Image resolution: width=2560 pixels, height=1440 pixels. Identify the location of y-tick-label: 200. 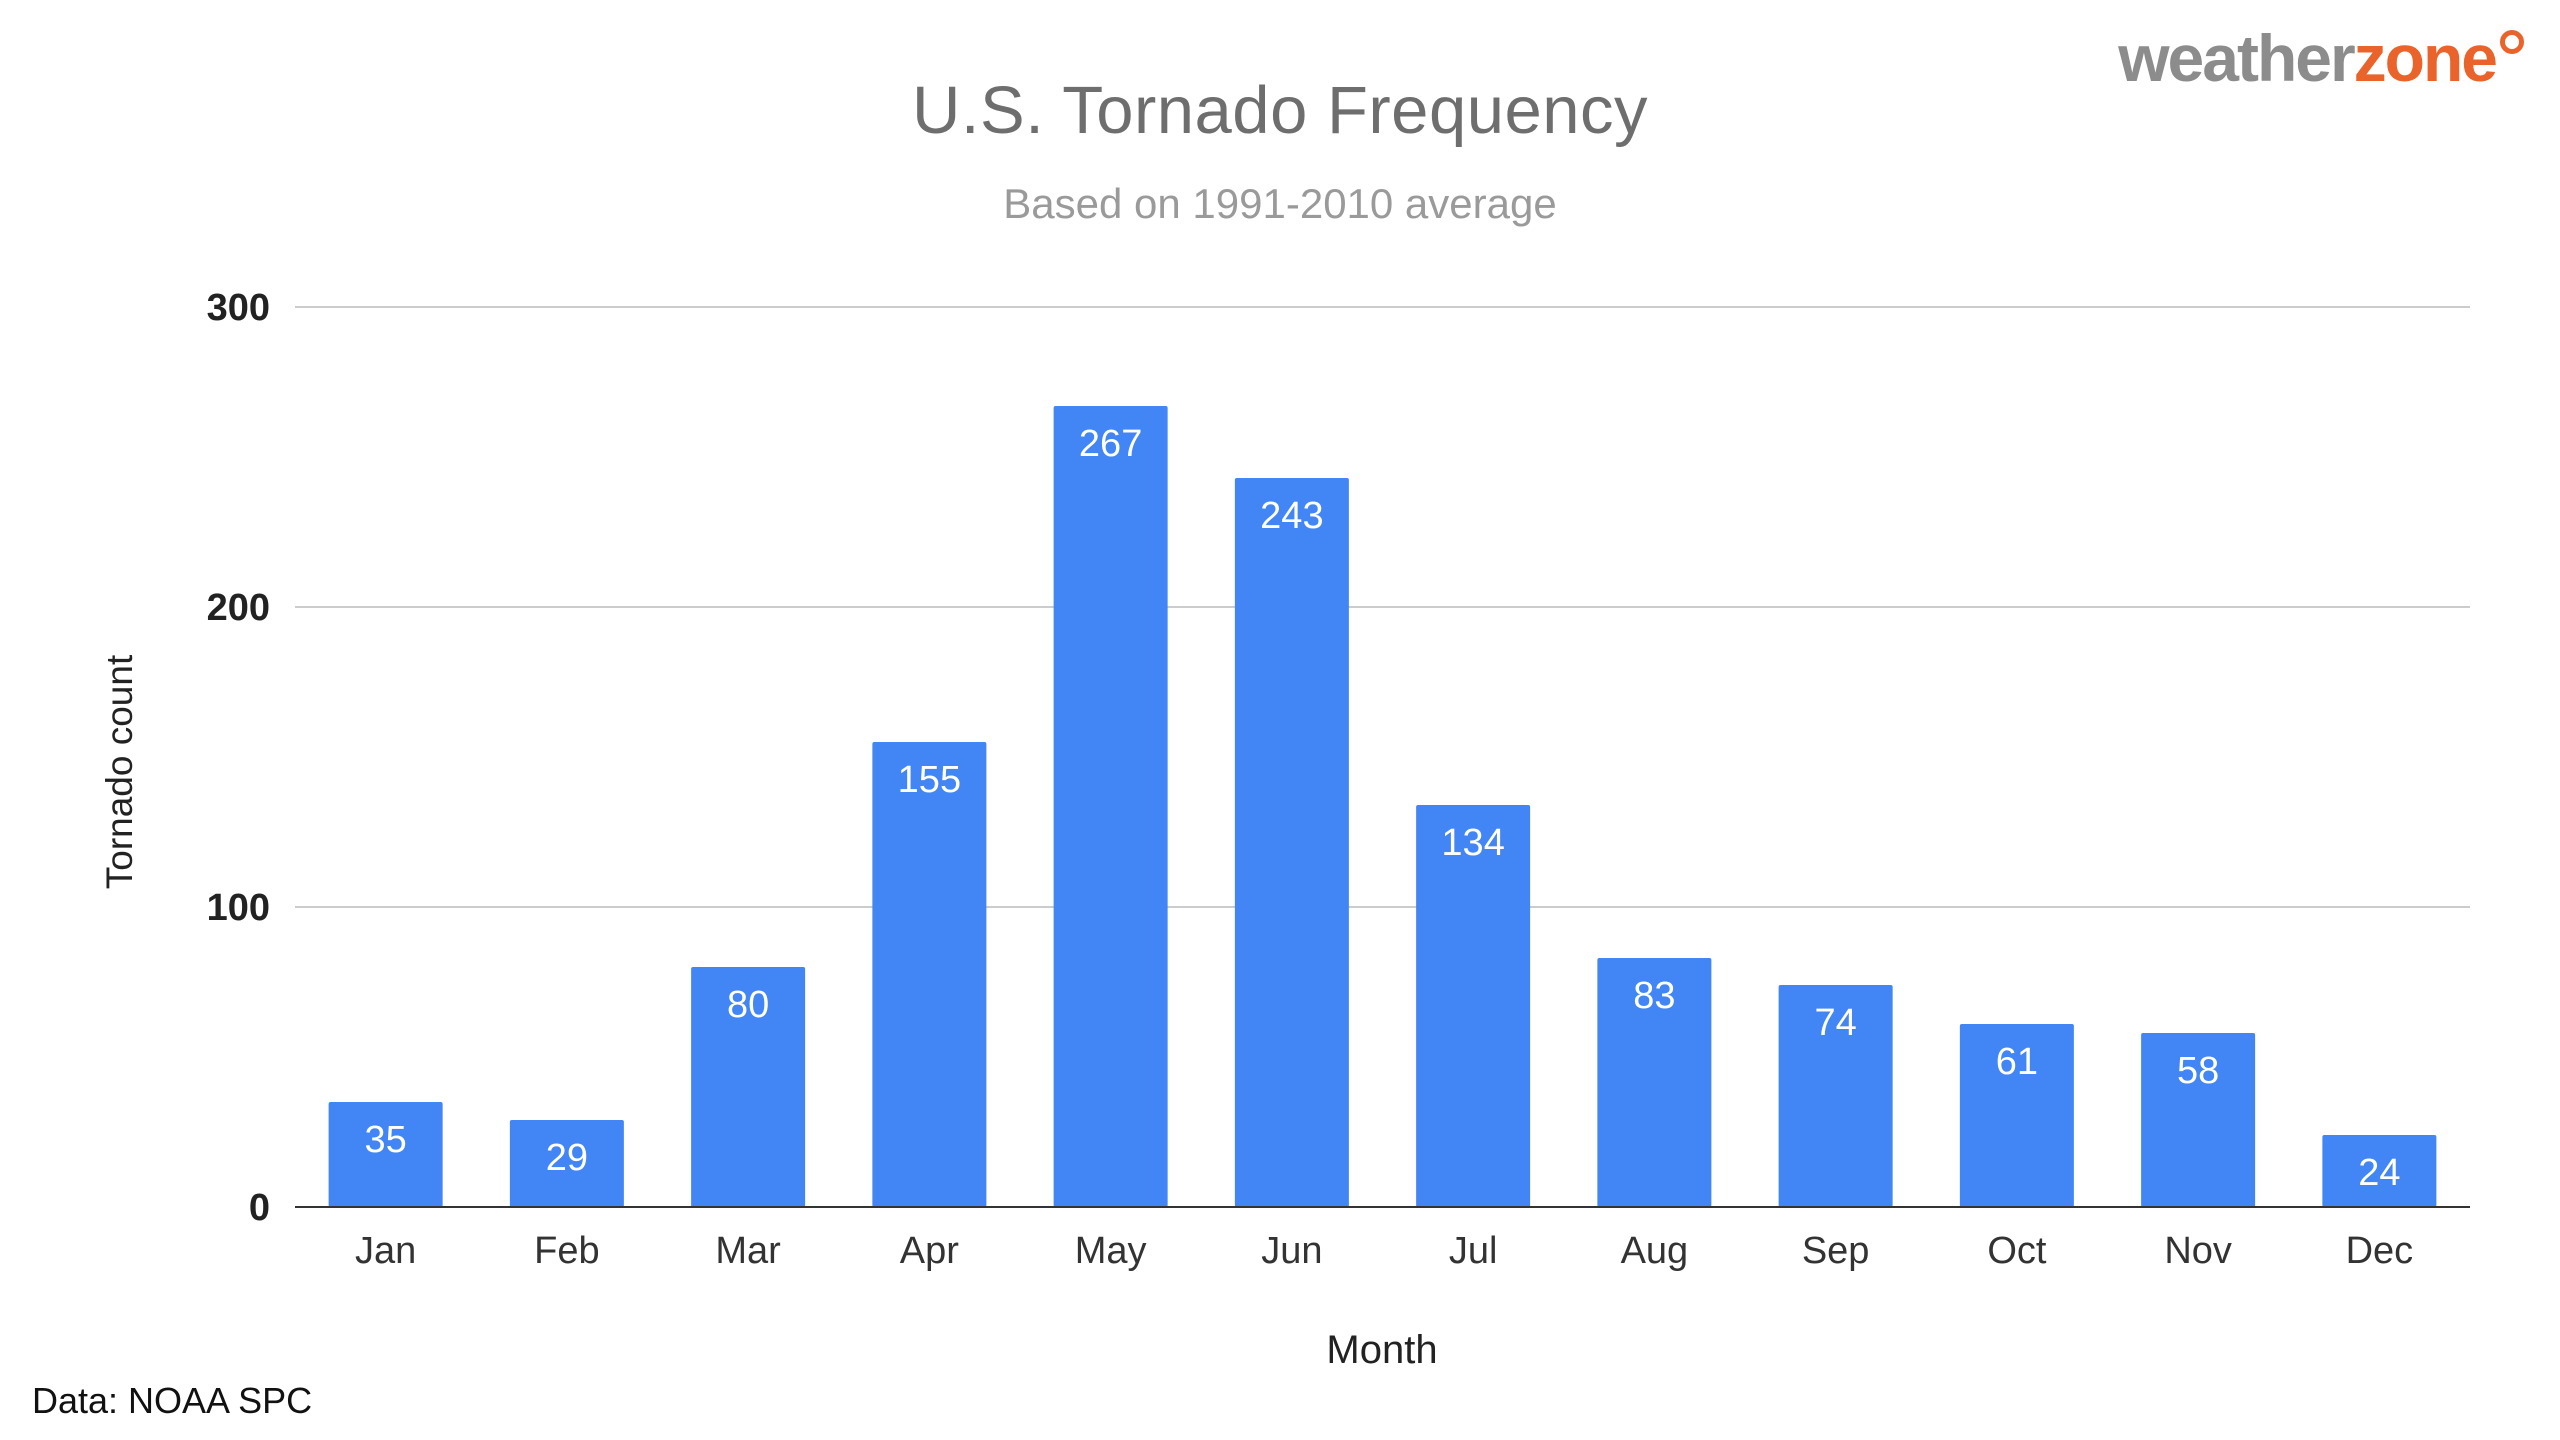
(238, 608).